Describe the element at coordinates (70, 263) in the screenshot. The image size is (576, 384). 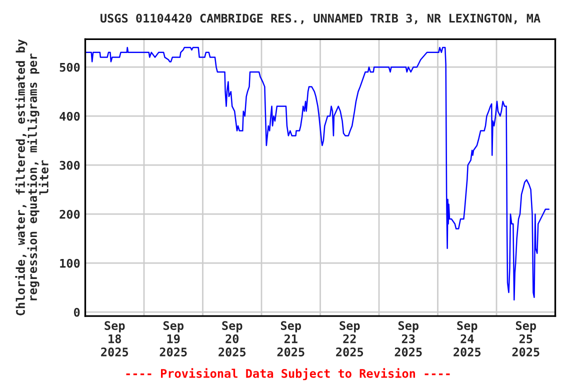
I see `y-tick-label: 100` at that location.